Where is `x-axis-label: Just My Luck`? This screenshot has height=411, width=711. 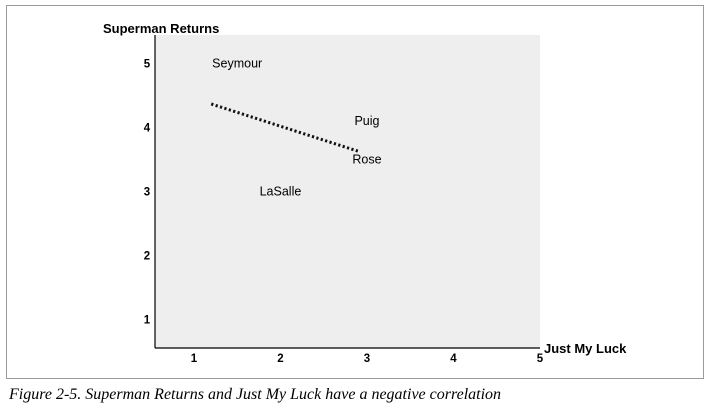 x-axis-label: Just My Luck is located at coordinates (585, 348).